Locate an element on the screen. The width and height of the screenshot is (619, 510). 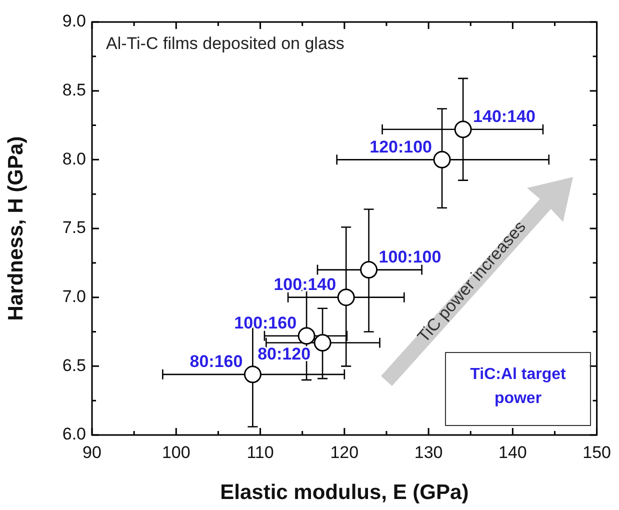
x-axis-title: Elastic modulus, E (GPa) is located at coordinates (344, 492).